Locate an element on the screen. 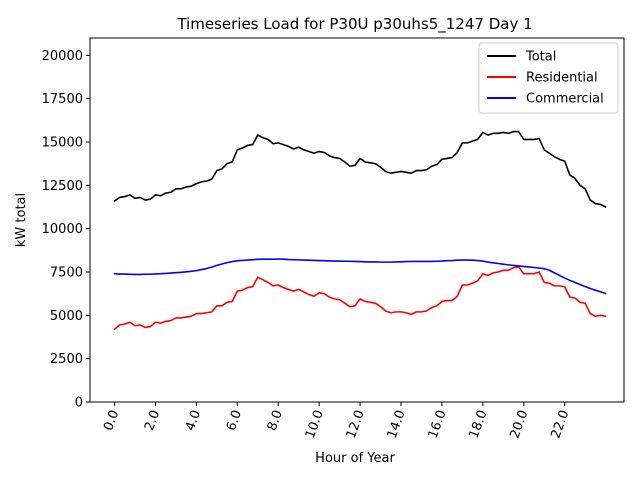  y-axis: 0 2500 5000 7500 10000 12500 15000 17500 20000 is located at coordinates (66, 230).